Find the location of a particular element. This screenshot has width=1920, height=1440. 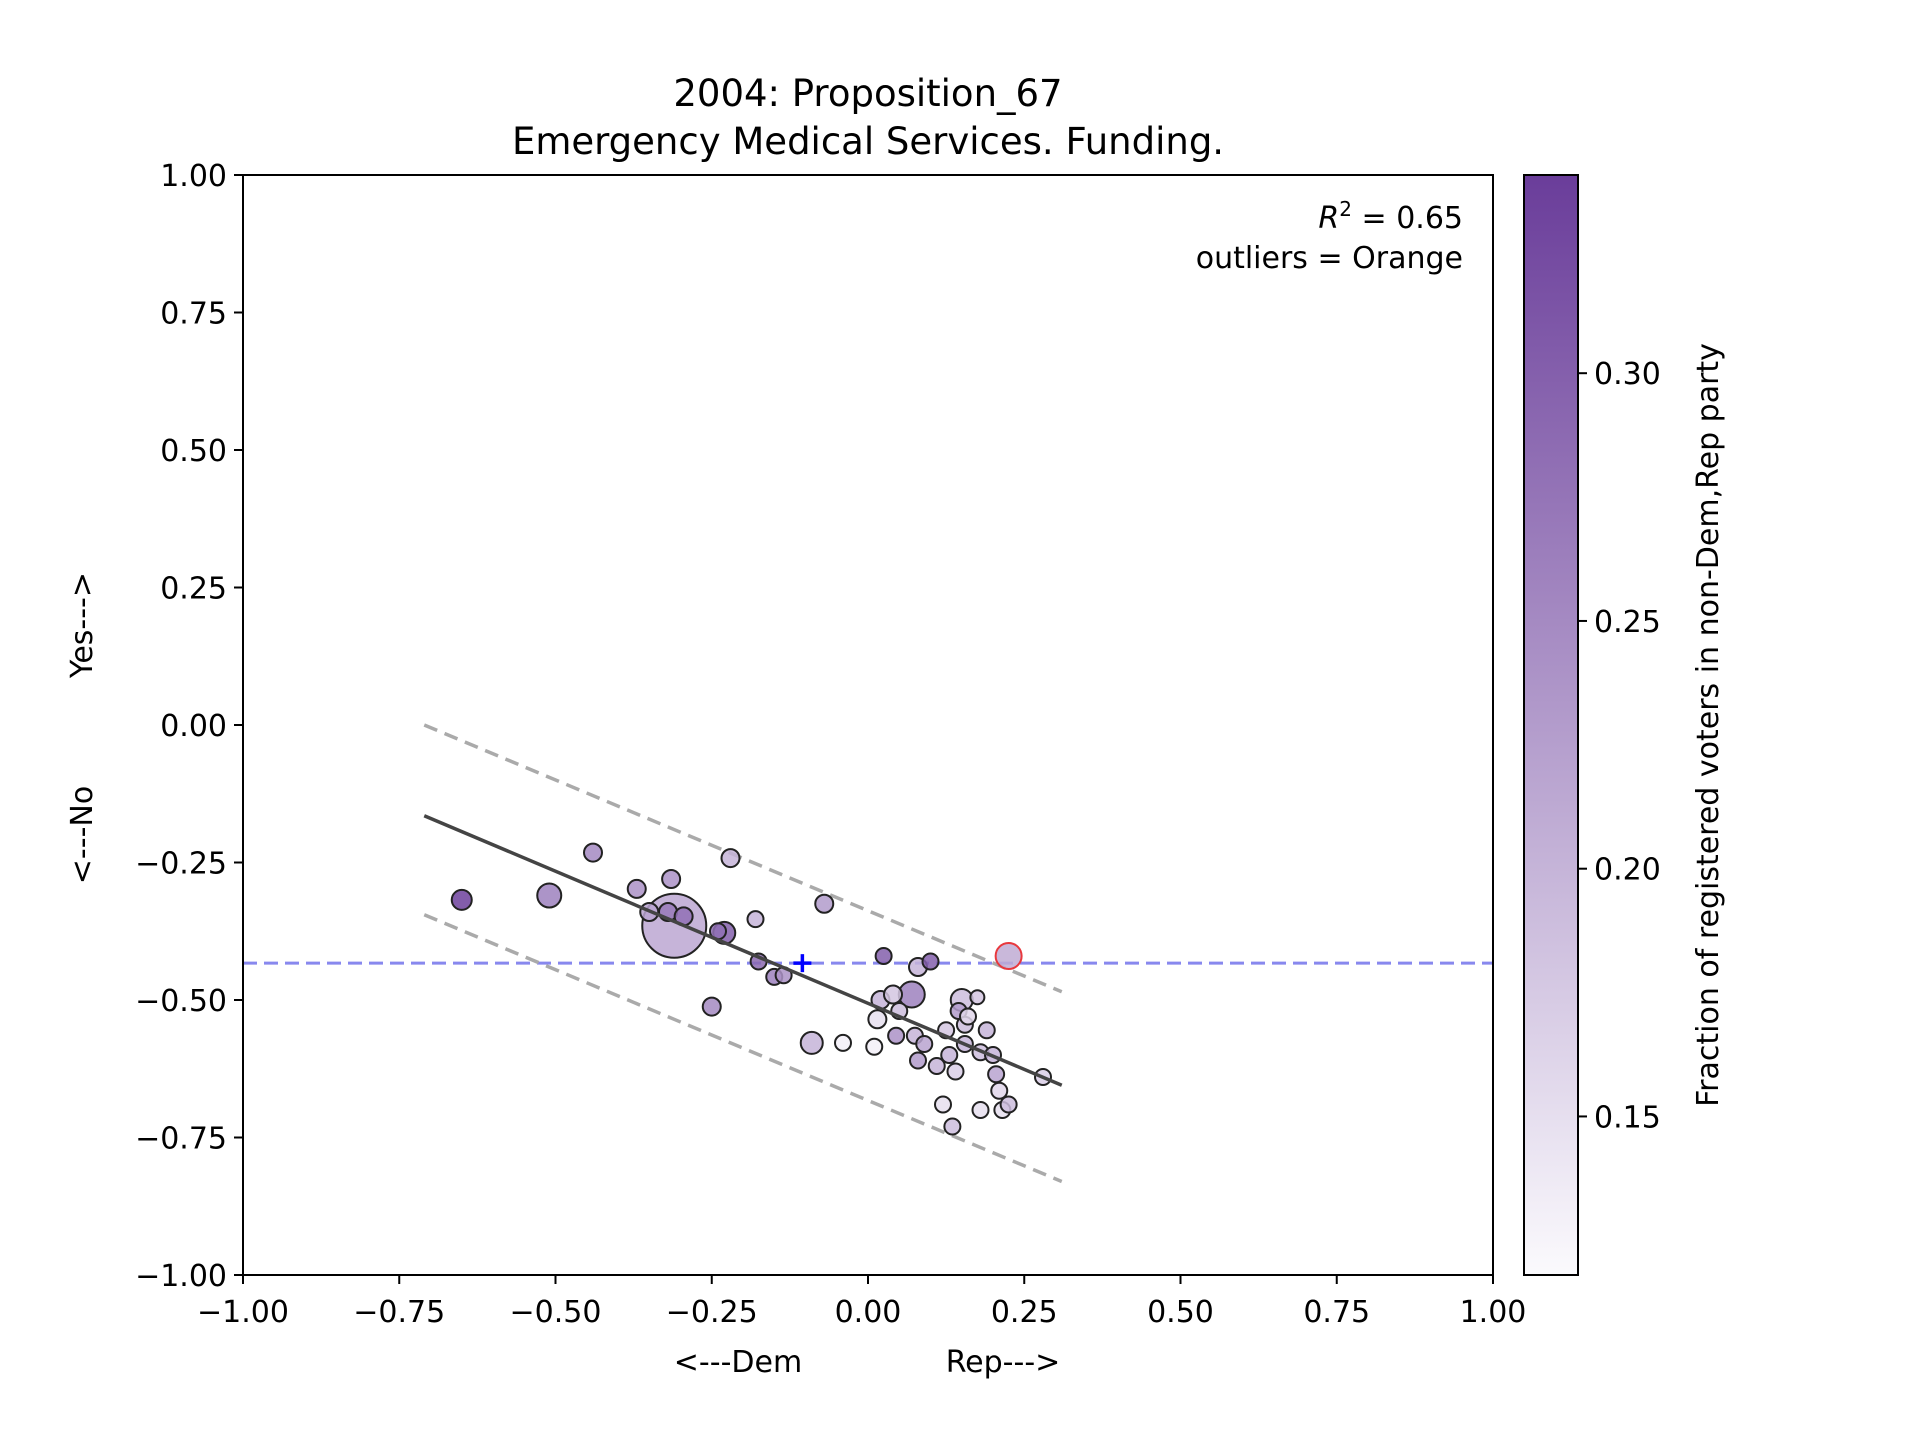

y-tick-label: 1.00 is located at coordinates (193, 176).